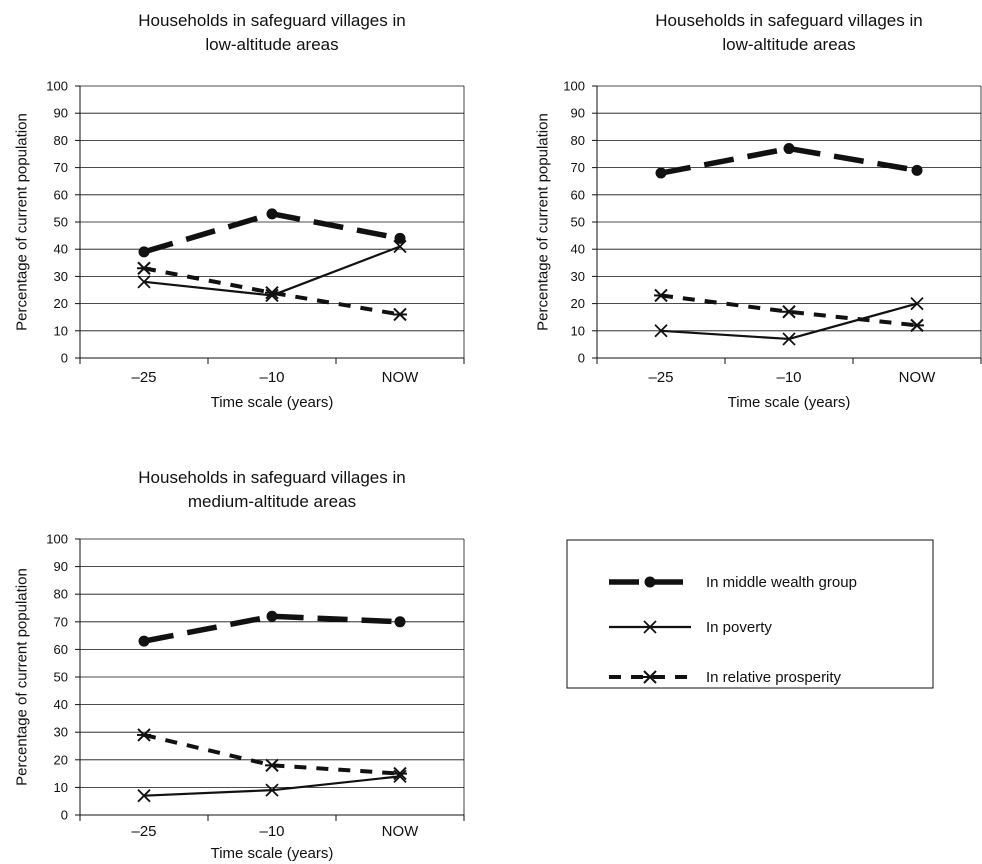 This screenshot has height=864, width=982. Describe the element at coordinates (781, 582) in the screenshot. I see `legend-label-middle: In middle wealth group` at that location.